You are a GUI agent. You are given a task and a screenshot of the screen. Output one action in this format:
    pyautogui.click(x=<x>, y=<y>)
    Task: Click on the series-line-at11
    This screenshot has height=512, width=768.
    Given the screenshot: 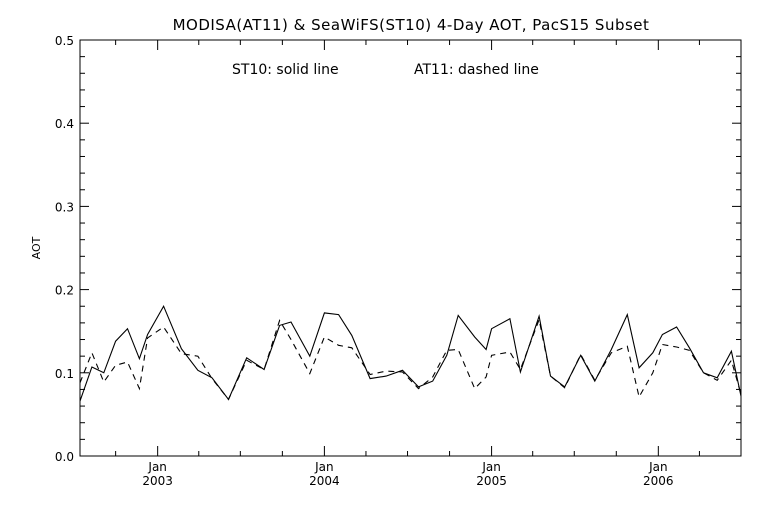 What is the action you would take?
    pyautogui.click(x=410, y=359)
    